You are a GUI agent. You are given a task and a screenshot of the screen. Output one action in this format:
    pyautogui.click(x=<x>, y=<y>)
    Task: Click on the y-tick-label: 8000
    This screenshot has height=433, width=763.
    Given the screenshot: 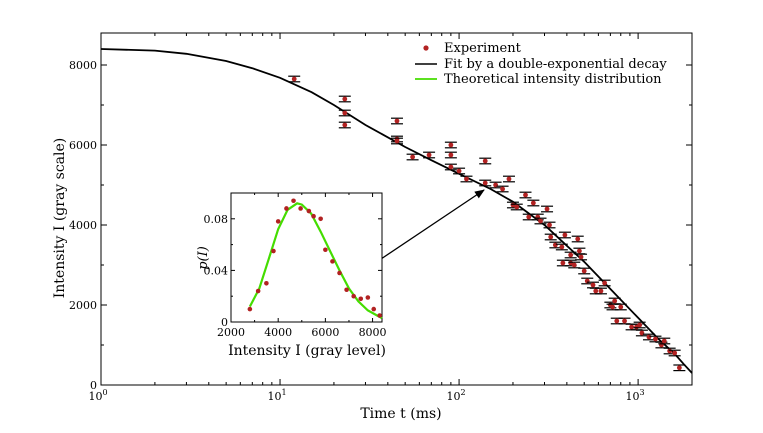 What is the action you would take?
    pyautogui.click(x=83, y=65)
    